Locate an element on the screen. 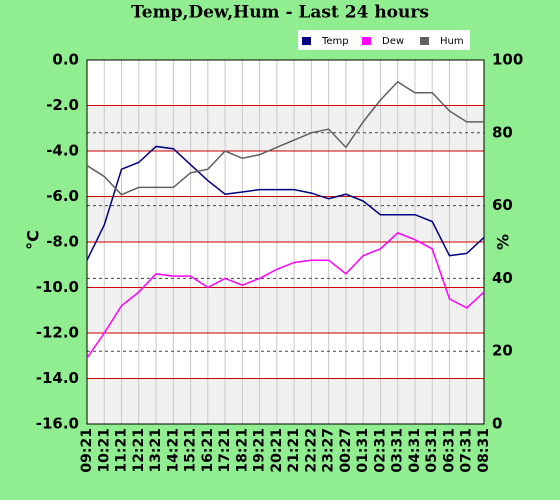  y-axis-label: °C is located at coordinates (33, 240).